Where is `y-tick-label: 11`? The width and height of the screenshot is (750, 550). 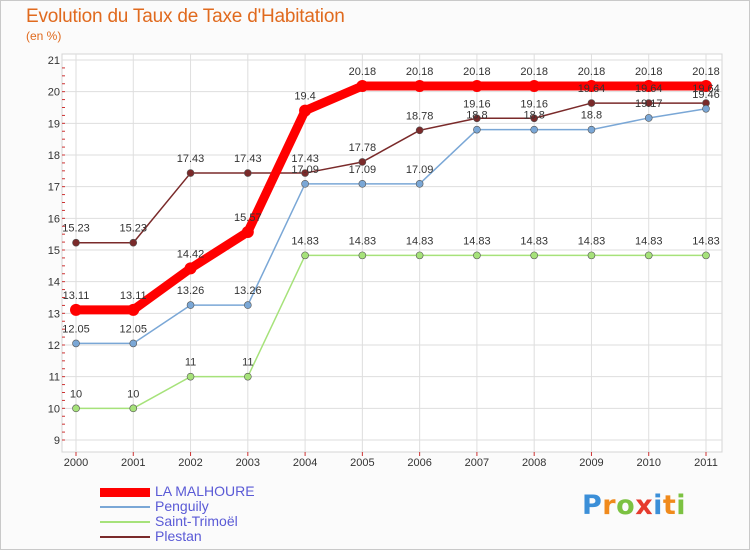
y-tick-label: 11 is located at coordinates (54, 378).